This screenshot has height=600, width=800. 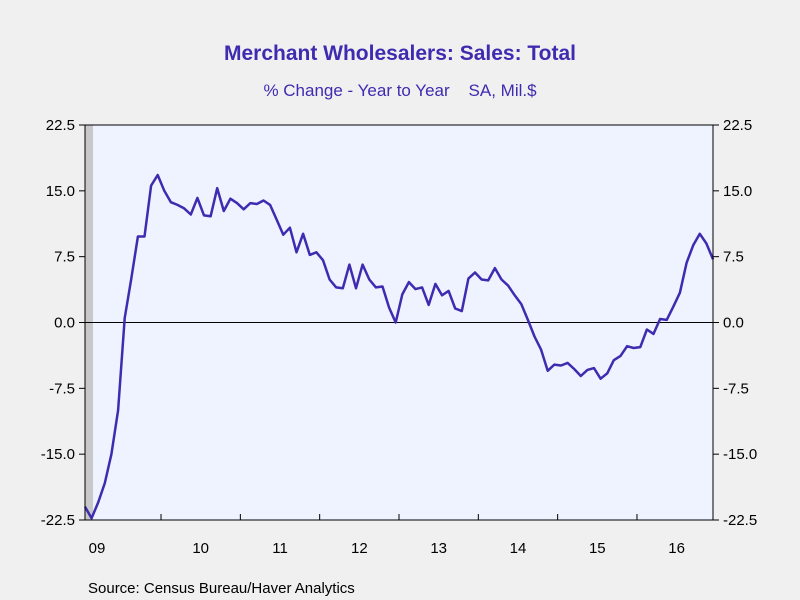 What do you see at coordinates (200, 548) in the screenshot?
I see `x-tick-label: 10` at bounding box center [200, 548].